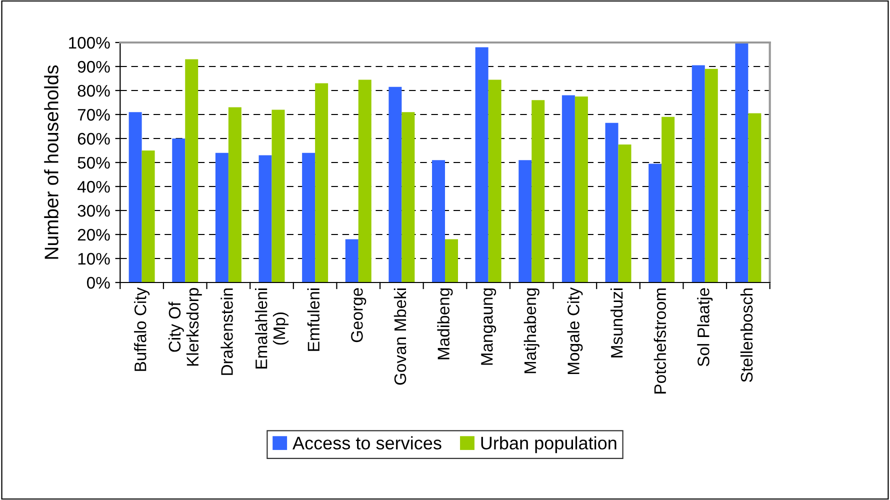  Describe the element at coordinates (142, 329) in the screenshot. I see `x-tick-label: Buffalo City` at that location.